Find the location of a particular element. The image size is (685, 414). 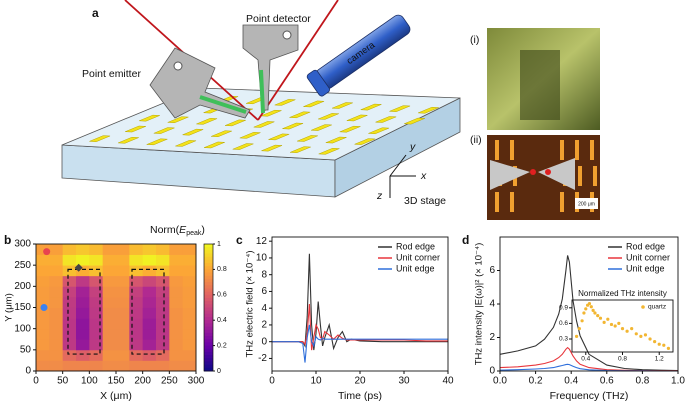

axis-x-label: x is located at coordinates (423, 176).